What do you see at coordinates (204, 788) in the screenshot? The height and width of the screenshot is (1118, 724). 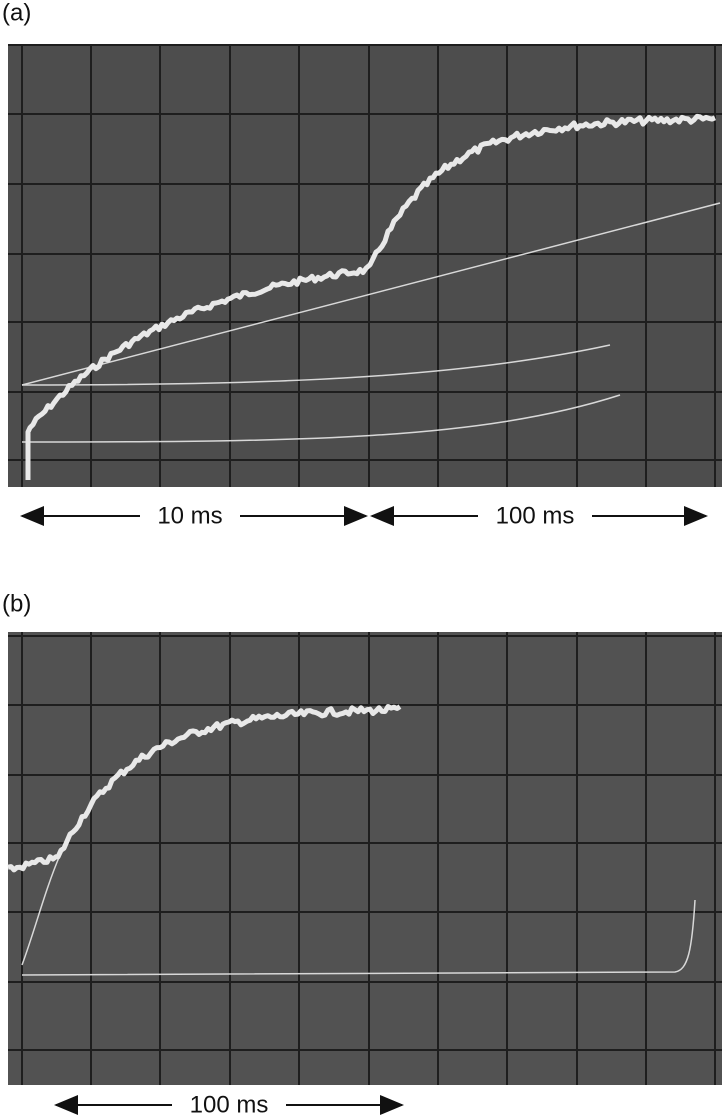 I see `noisy-trace` at bounding box center [204, 788].